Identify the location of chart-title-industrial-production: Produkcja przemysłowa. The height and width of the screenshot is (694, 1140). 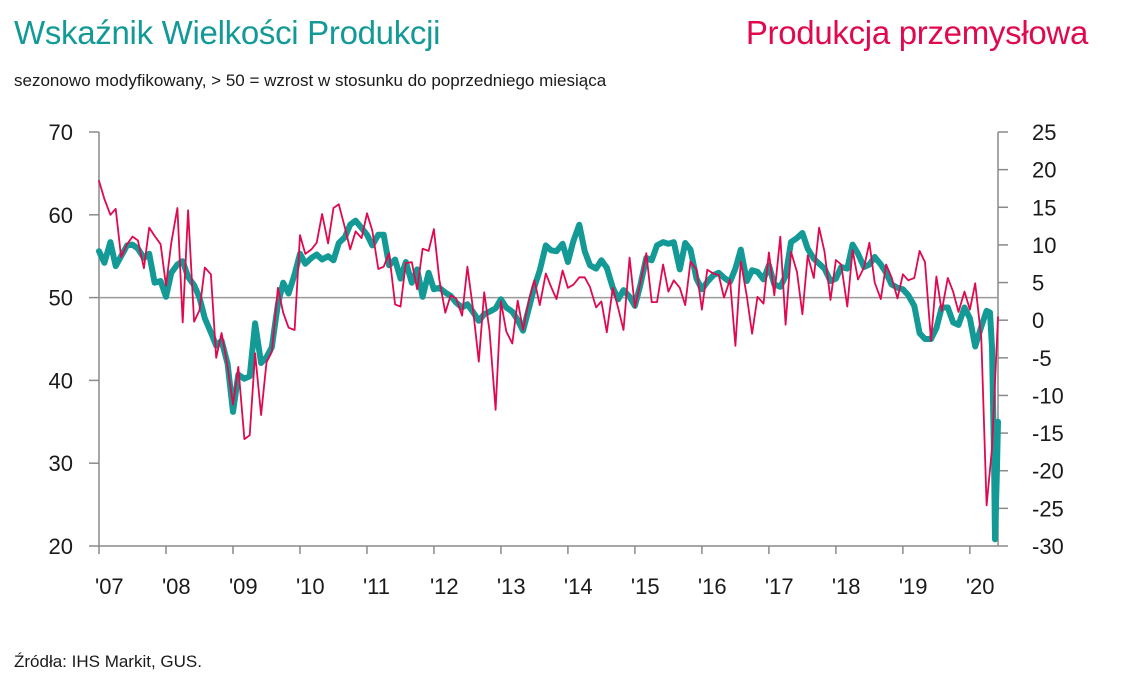
(916, 32).